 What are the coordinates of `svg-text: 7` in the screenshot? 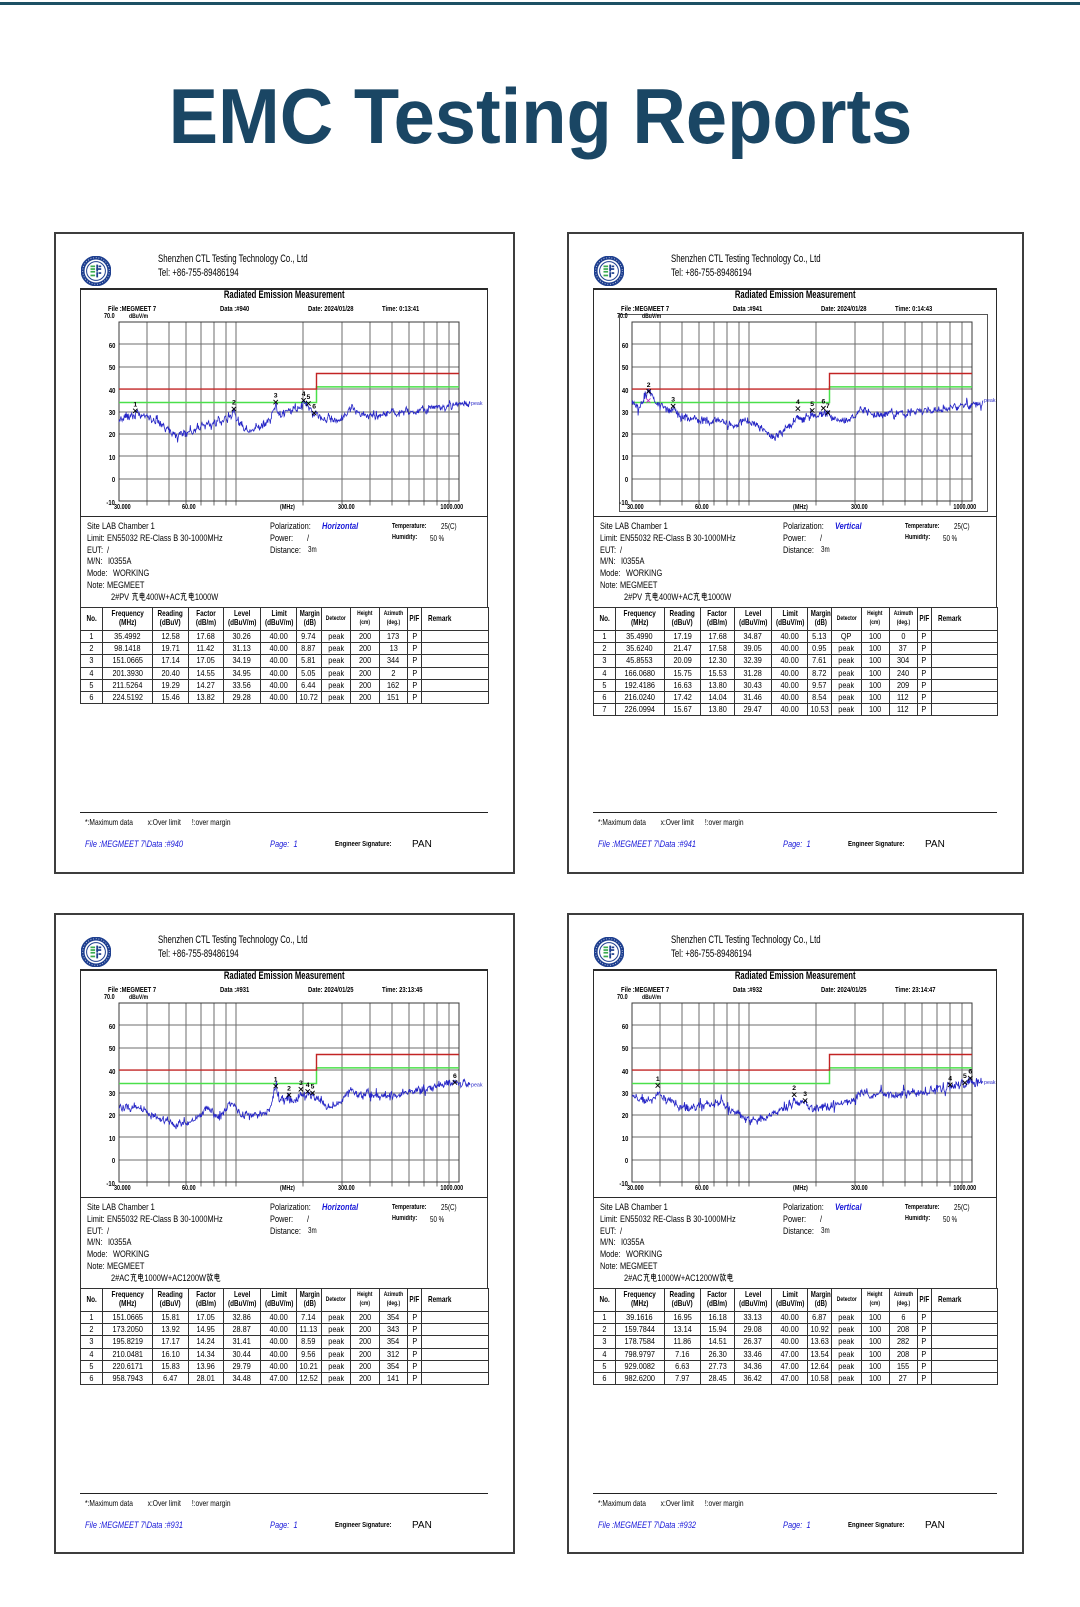 It's located at (828, 406).